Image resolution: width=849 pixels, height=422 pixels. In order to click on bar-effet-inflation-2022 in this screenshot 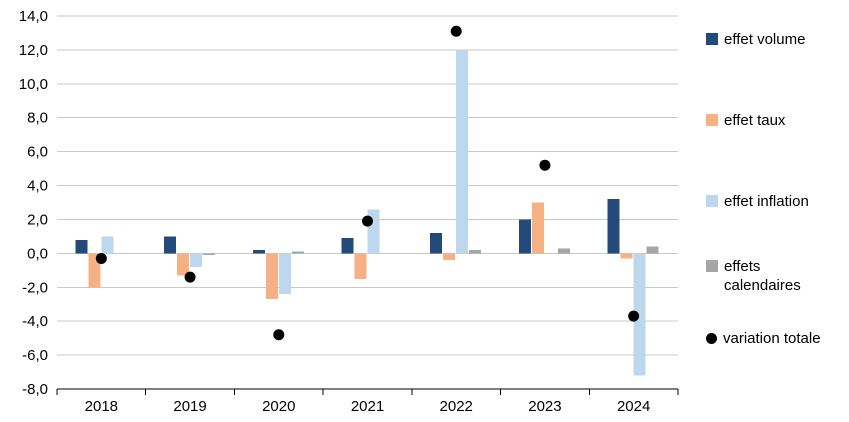, I will do `click(462, 151)`.